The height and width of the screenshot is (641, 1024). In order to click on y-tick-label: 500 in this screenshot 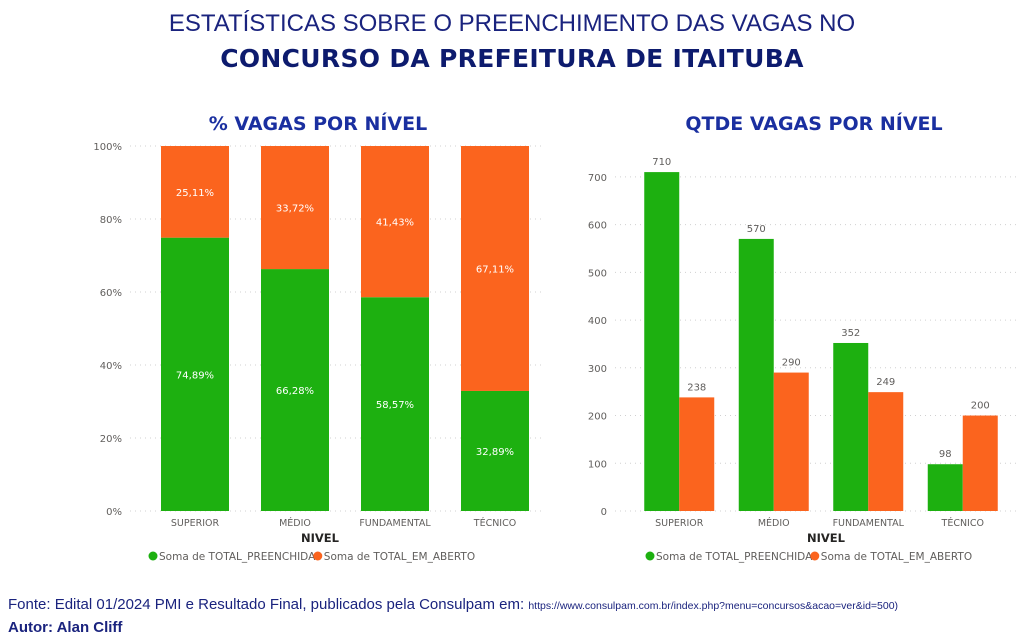, I will do `click(597, 273)`.